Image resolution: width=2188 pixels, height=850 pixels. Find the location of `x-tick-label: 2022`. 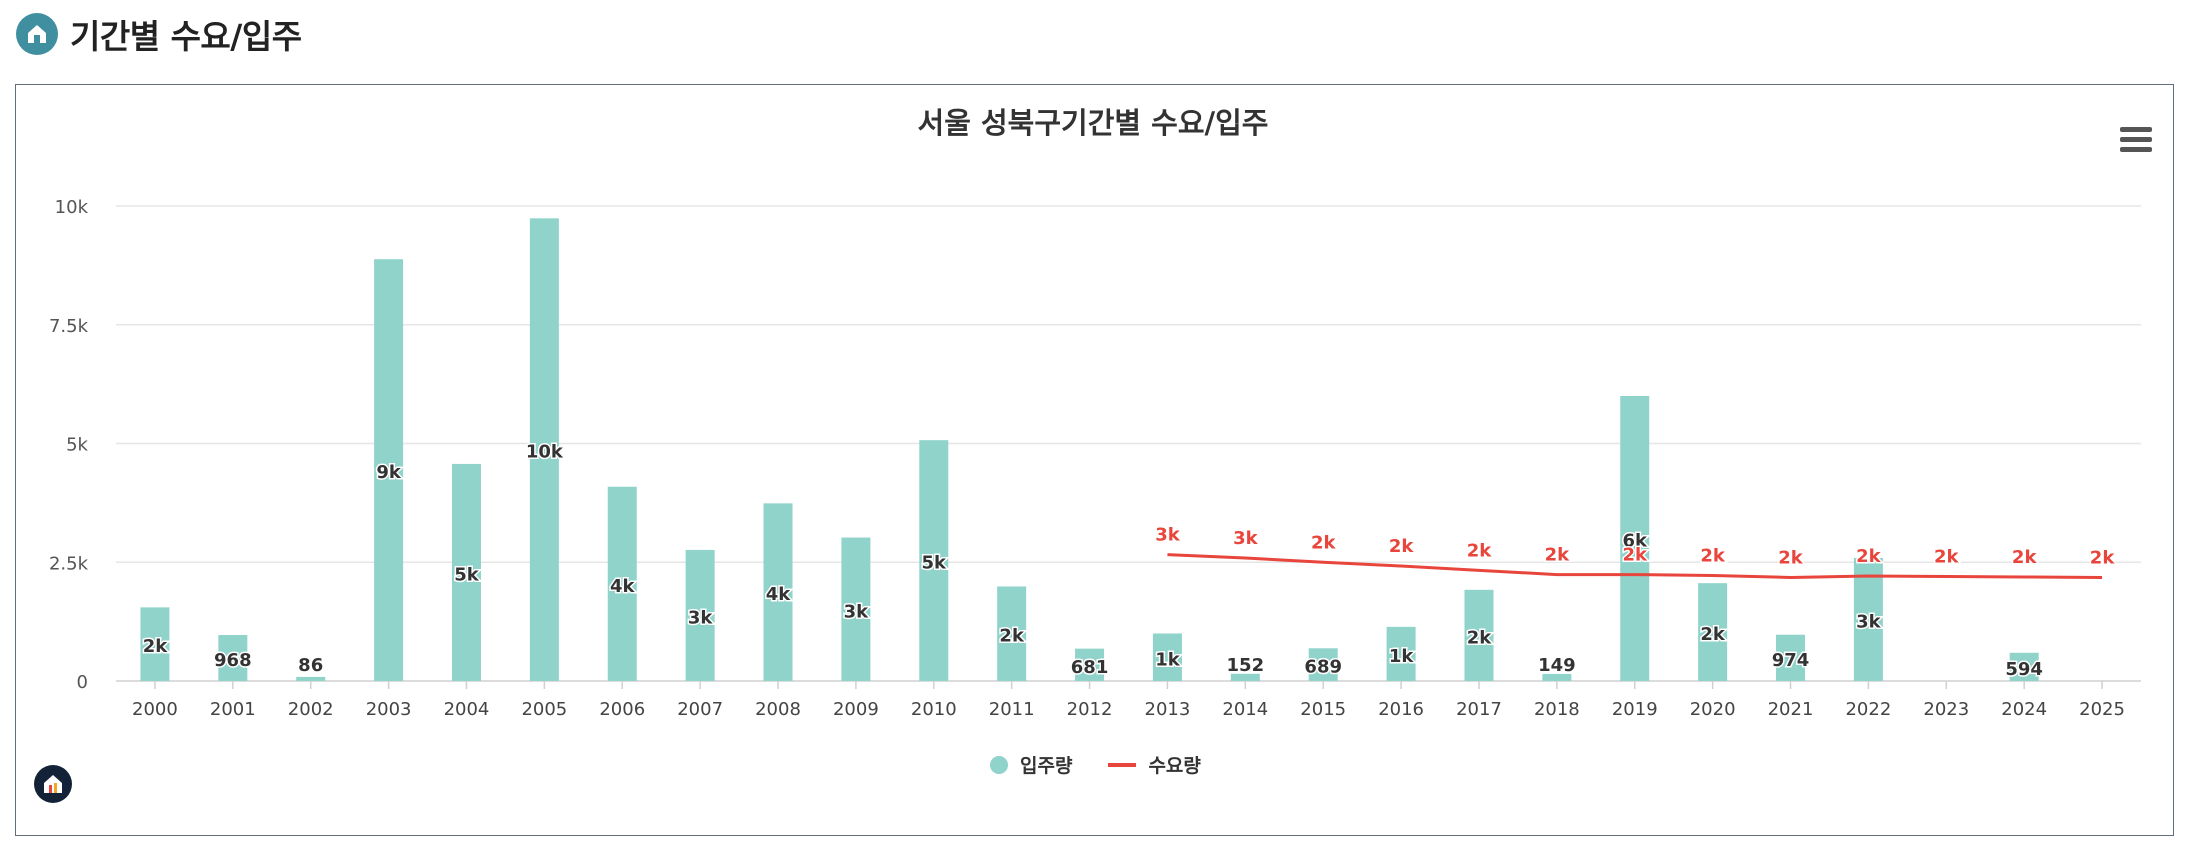

x-tick-label: 2022 is located at coordinates (1868, 709).